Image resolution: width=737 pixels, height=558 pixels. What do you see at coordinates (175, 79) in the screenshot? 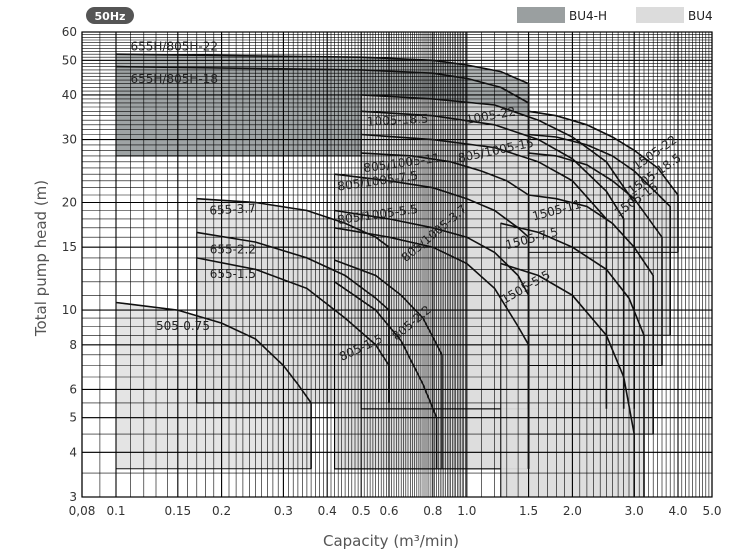
I see `curve-label-655h-805h-18: 655H/805H-18` at bounding box center [175, 79].